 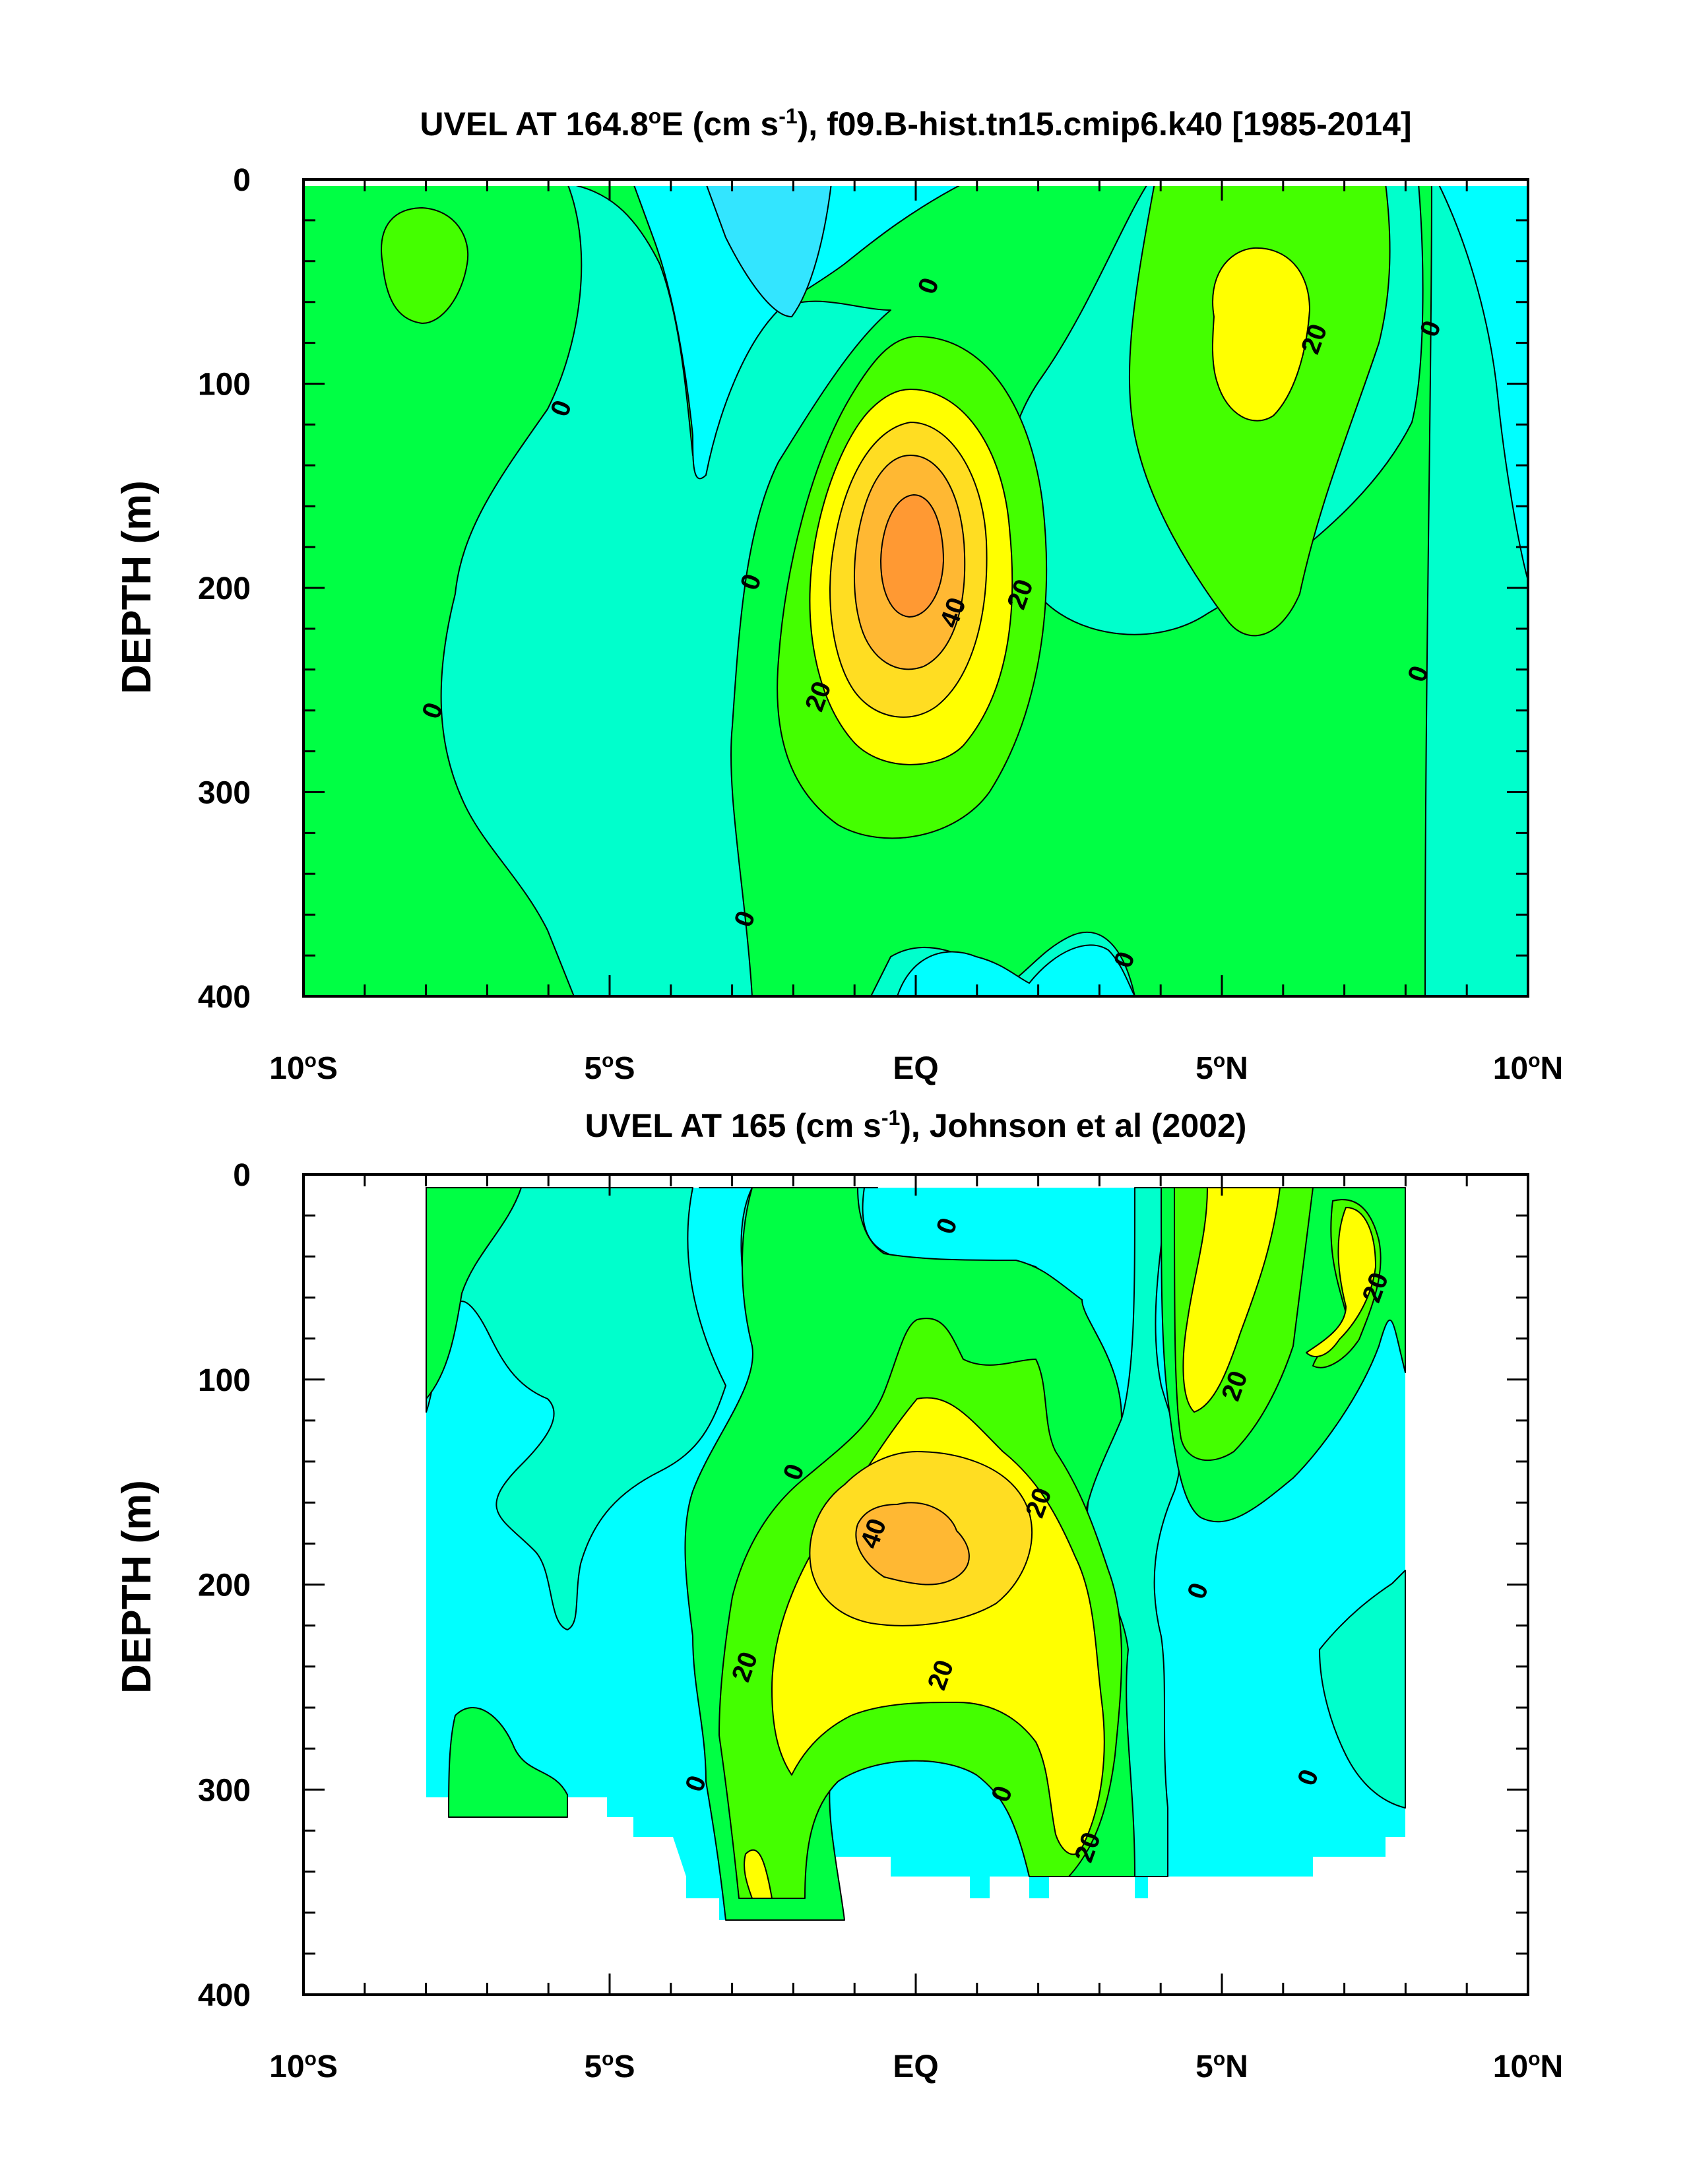 I want to click on panel2-ylabel: DEPTH (m), so click(x=137, y=1587).